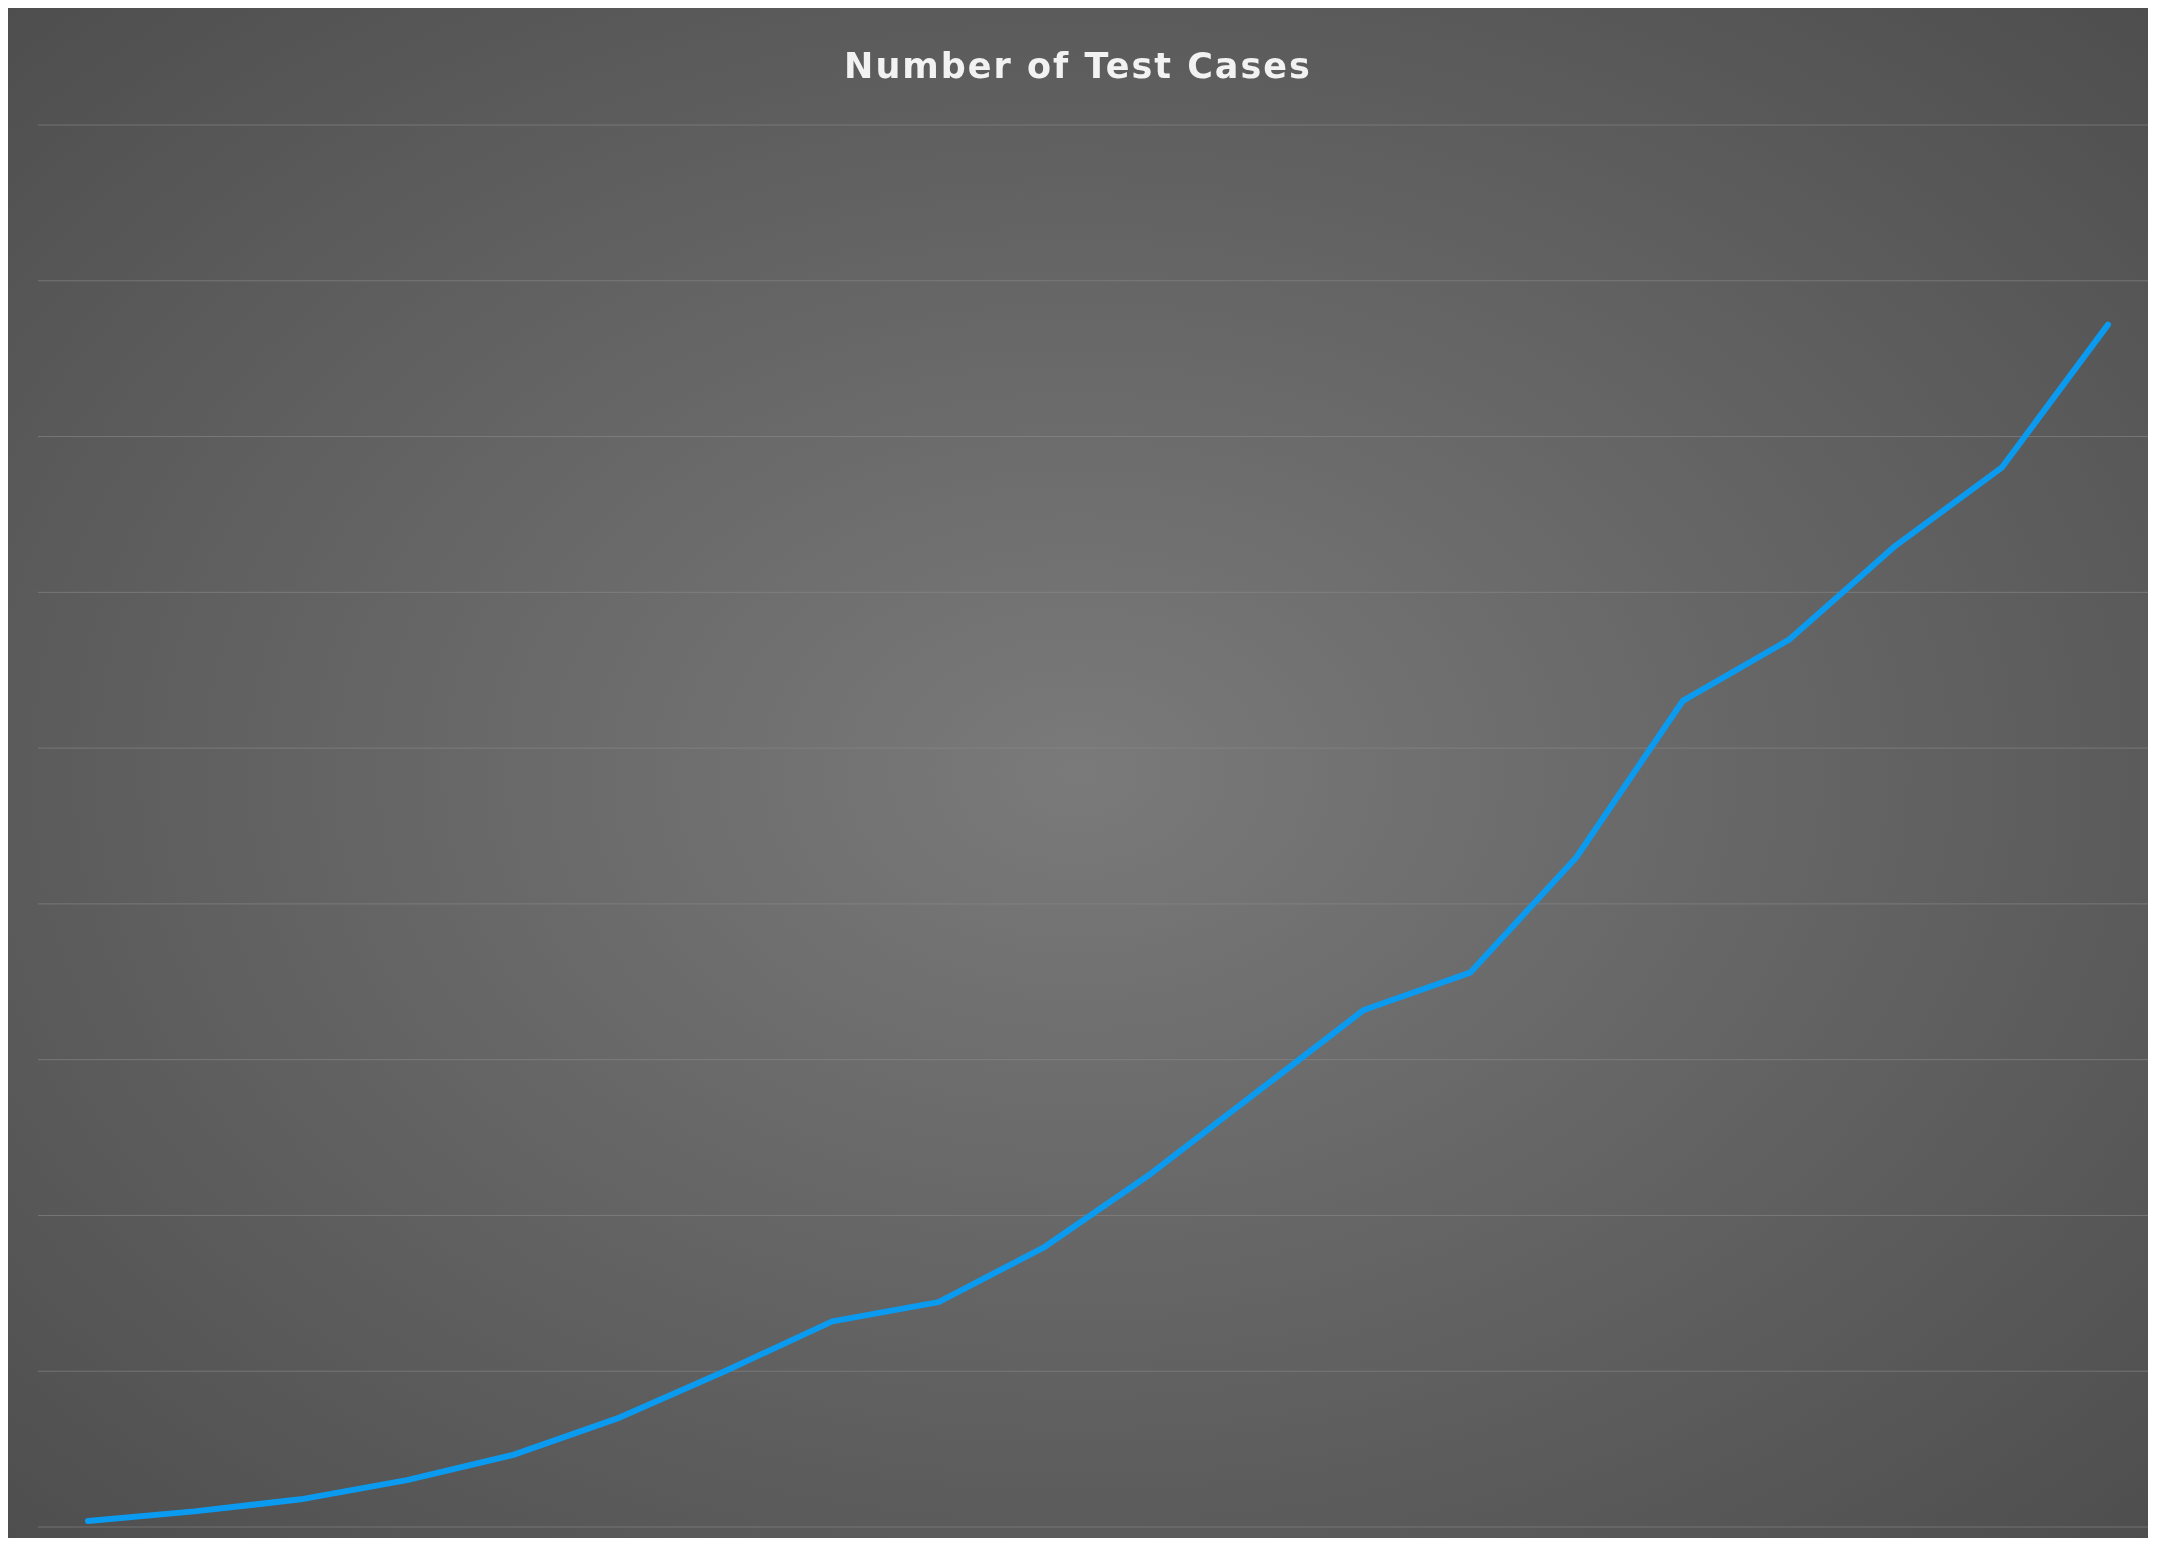  Describe the element at coordinates (1078, 66) in the screenshot. I see `chart-title: Number of Test Cases` at that location.